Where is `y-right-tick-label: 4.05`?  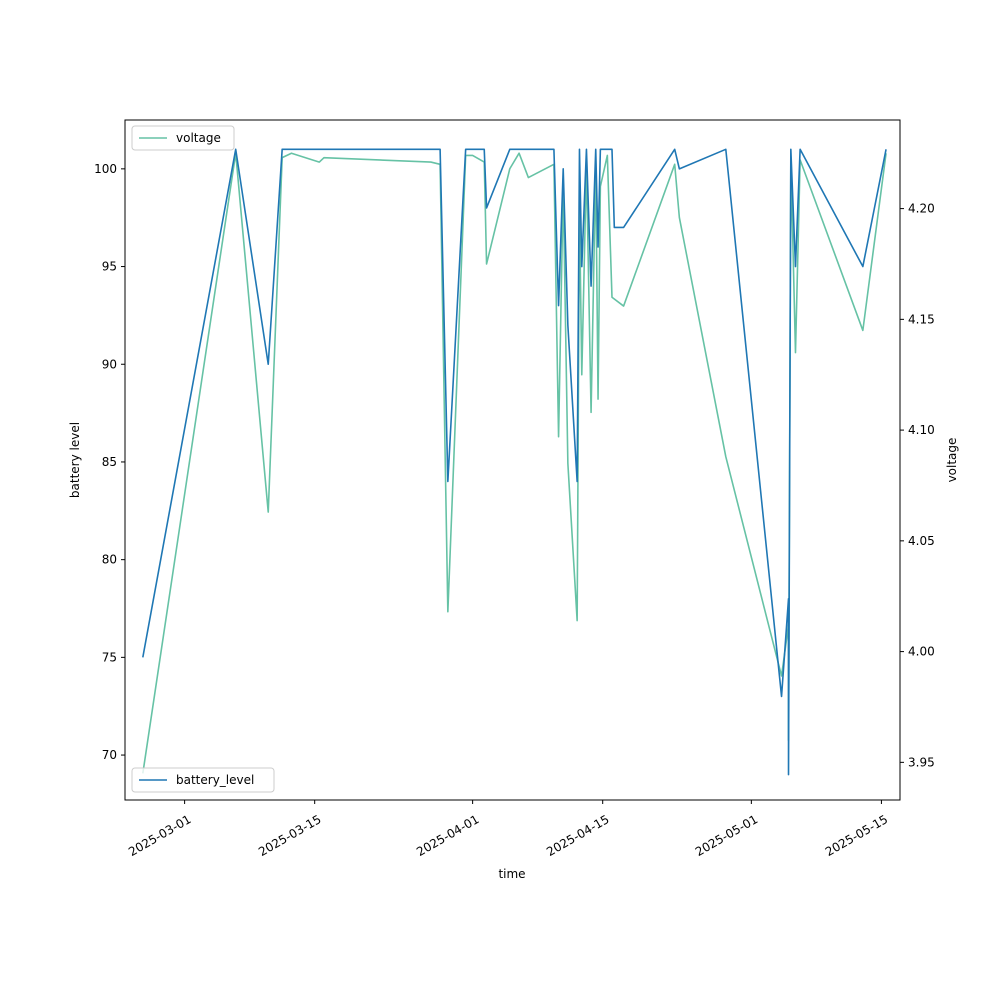 y-right-tick-label: 4.05 is located at coordinates (921, 541).